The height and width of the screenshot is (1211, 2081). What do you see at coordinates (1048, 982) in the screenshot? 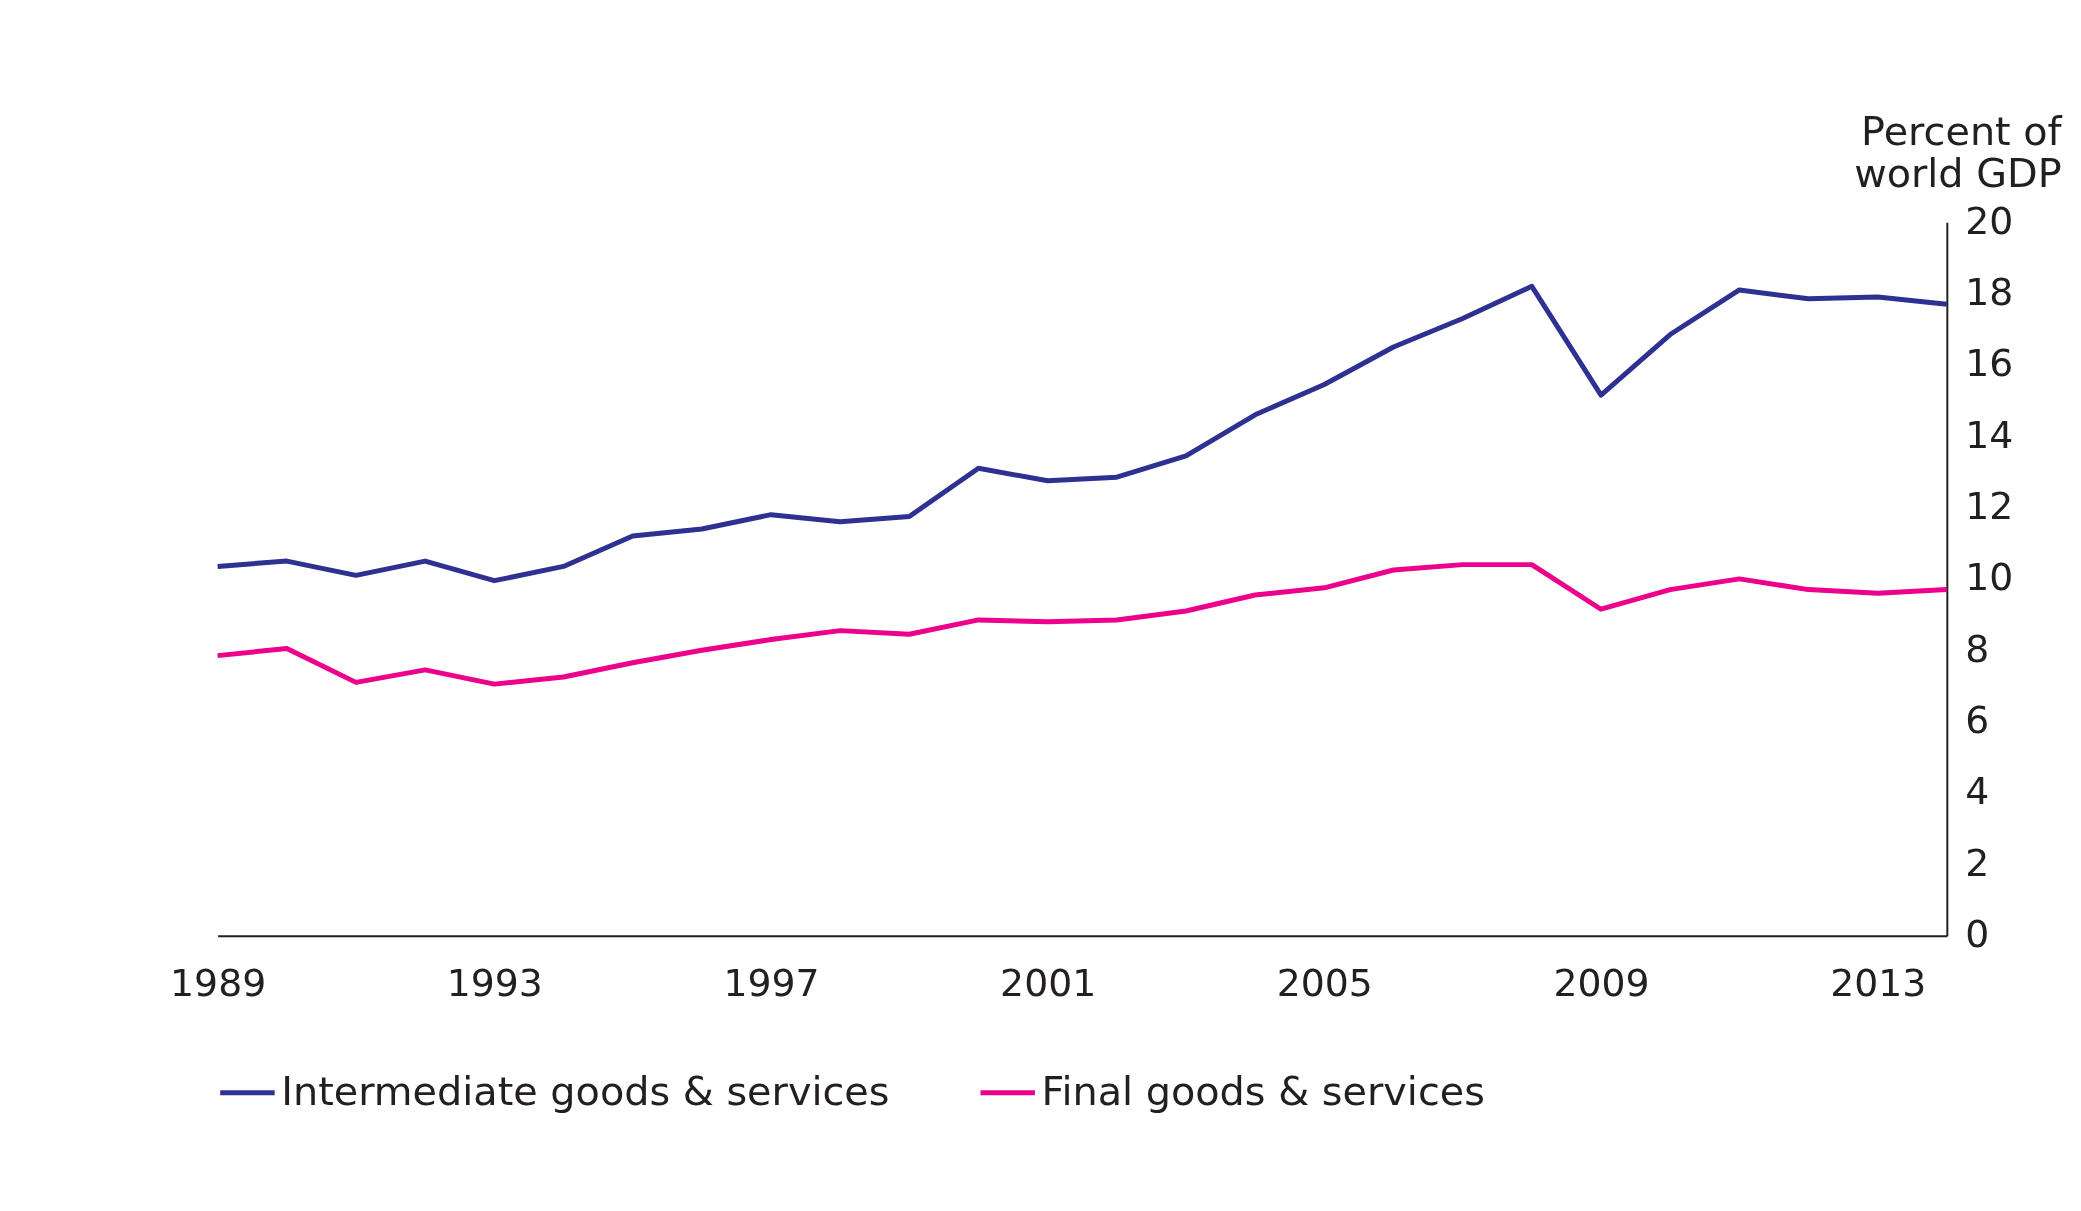
I see `x-tick-label: 2001` at bounding box center [1048, 982].